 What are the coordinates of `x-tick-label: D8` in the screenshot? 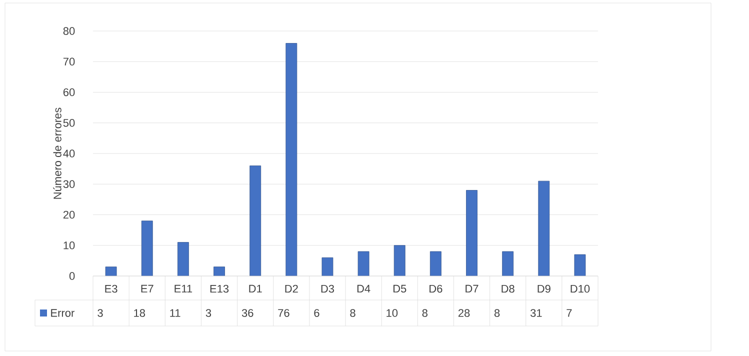 It's located at (508, 288).